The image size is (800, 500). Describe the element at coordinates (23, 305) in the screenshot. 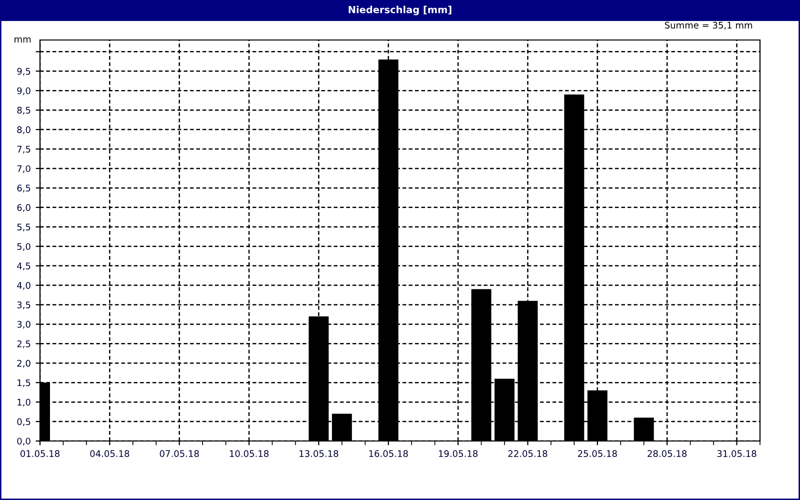

I see `y-tick-label: 3,5` at that location.